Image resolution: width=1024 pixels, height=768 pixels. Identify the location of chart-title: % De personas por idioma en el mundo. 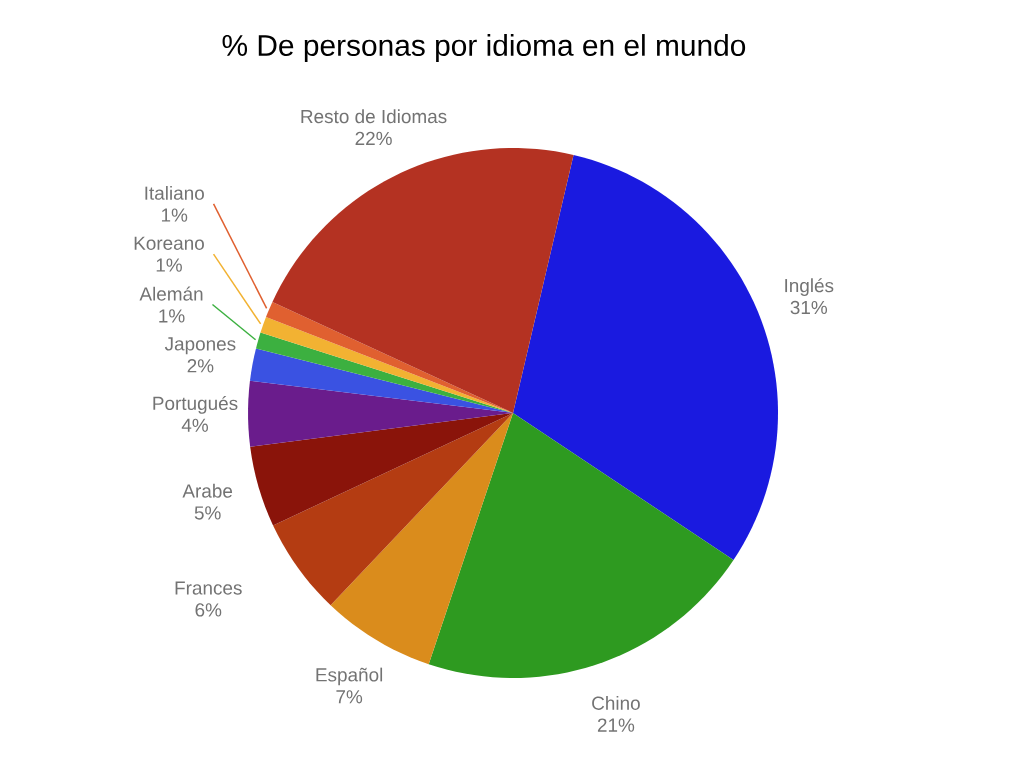
(484, 48).